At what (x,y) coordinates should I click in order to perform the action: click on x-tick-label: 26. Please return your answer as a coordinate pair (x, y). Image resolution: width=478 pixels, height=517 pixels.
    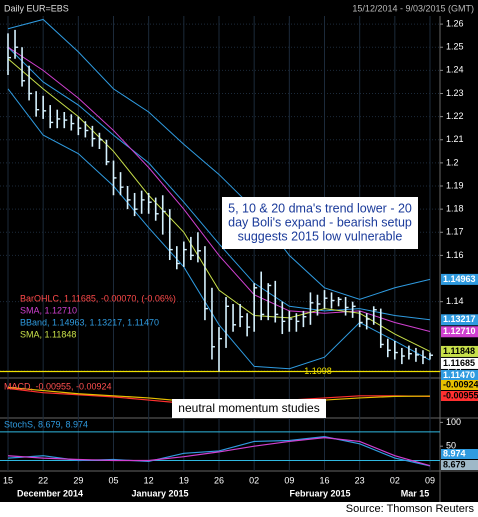
    Looking at the image, I should click on (219, 480).